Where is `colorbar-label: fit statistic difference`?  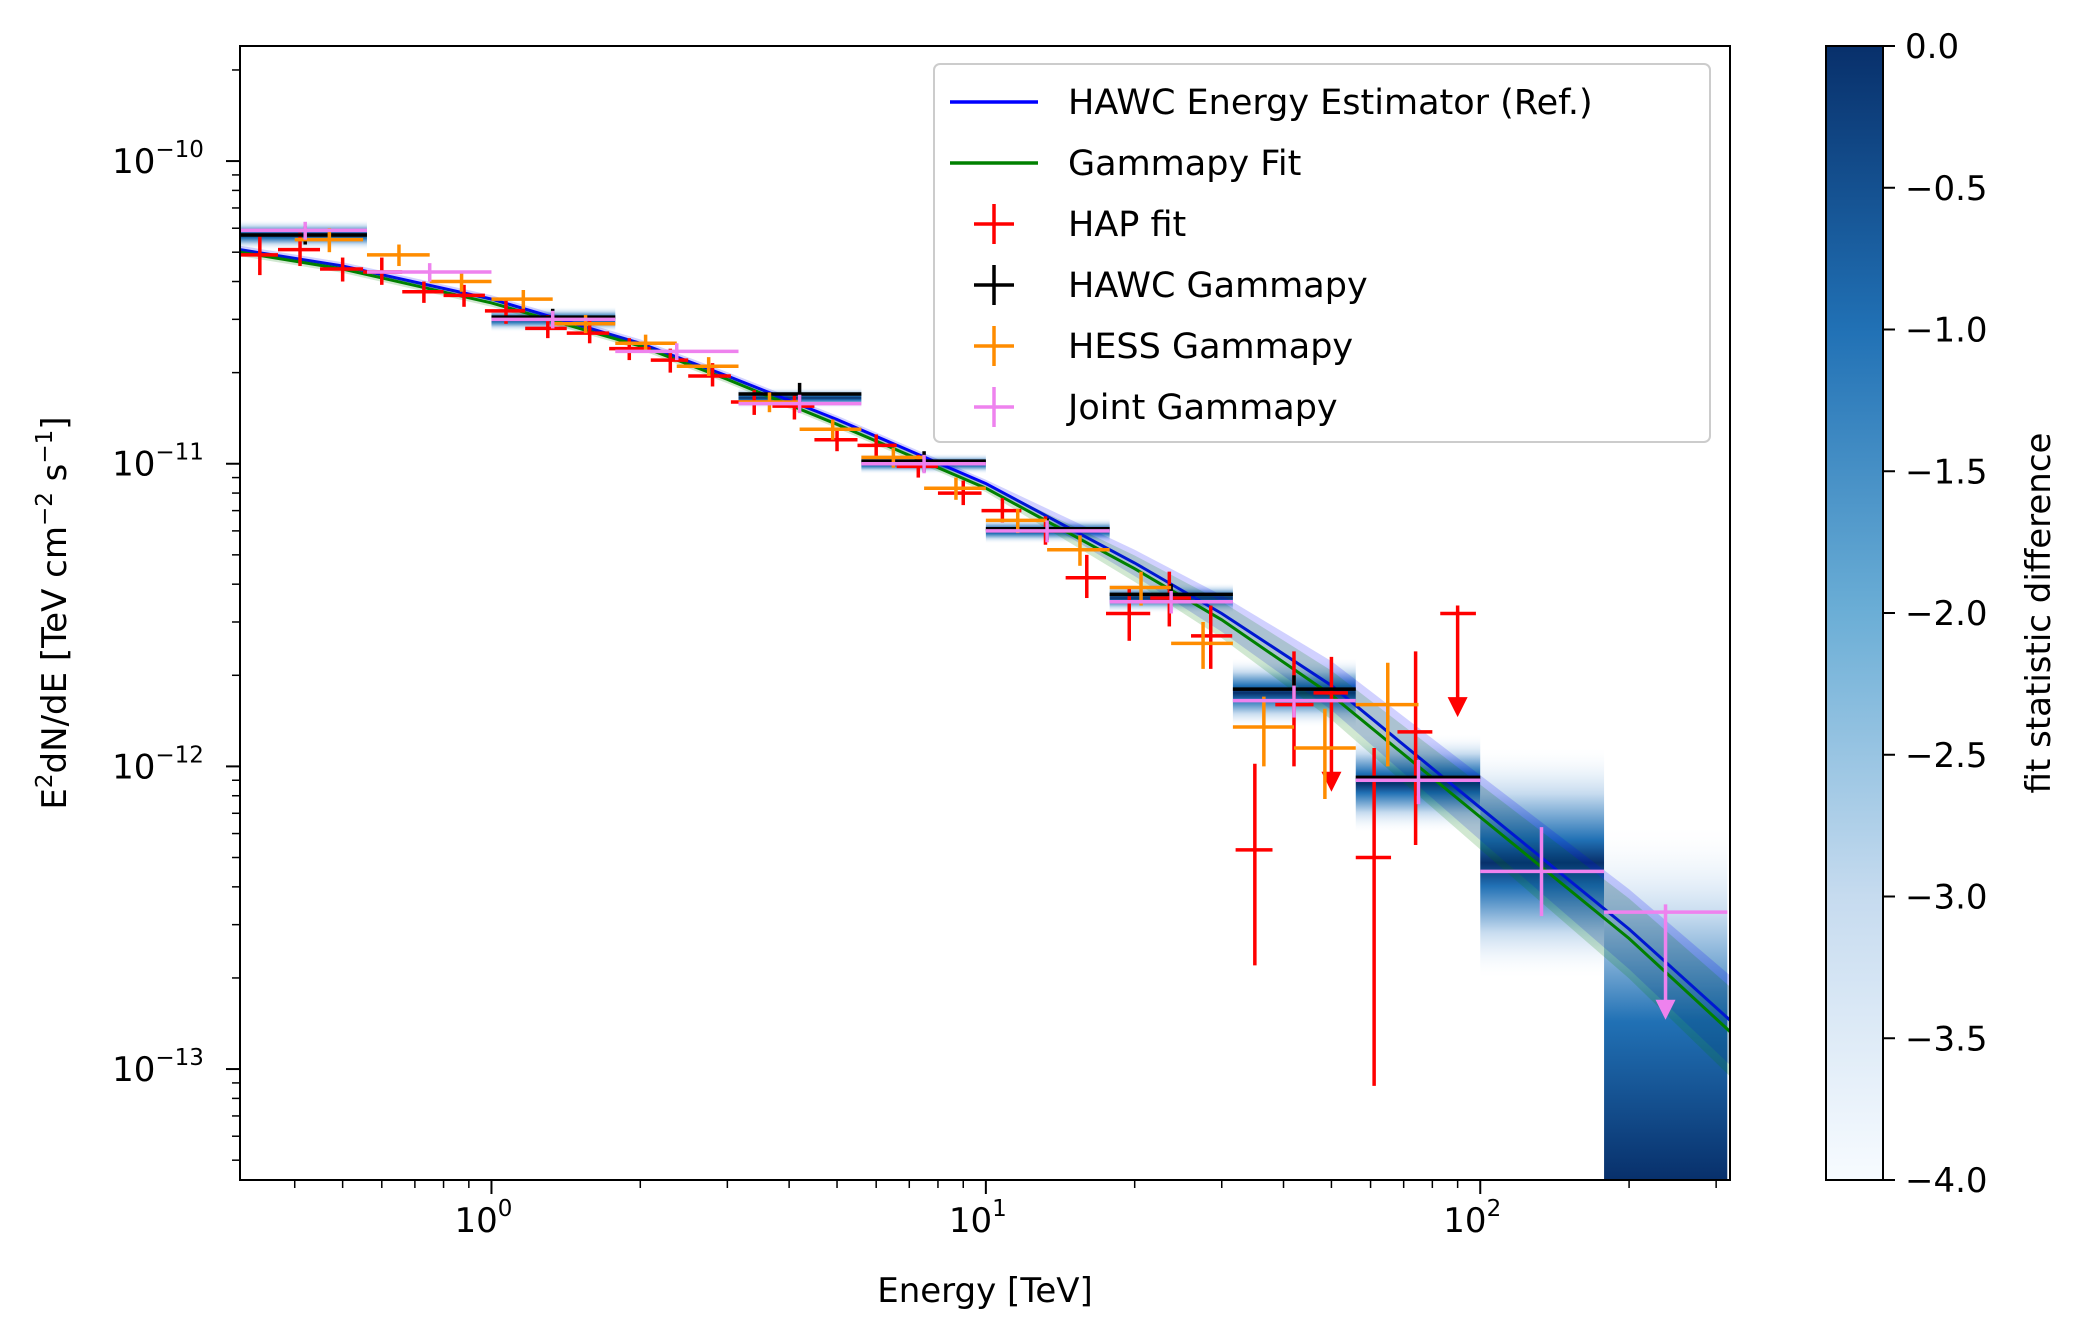
colorbar-label: fit statistic difference is located at coordinates (2039, 613).